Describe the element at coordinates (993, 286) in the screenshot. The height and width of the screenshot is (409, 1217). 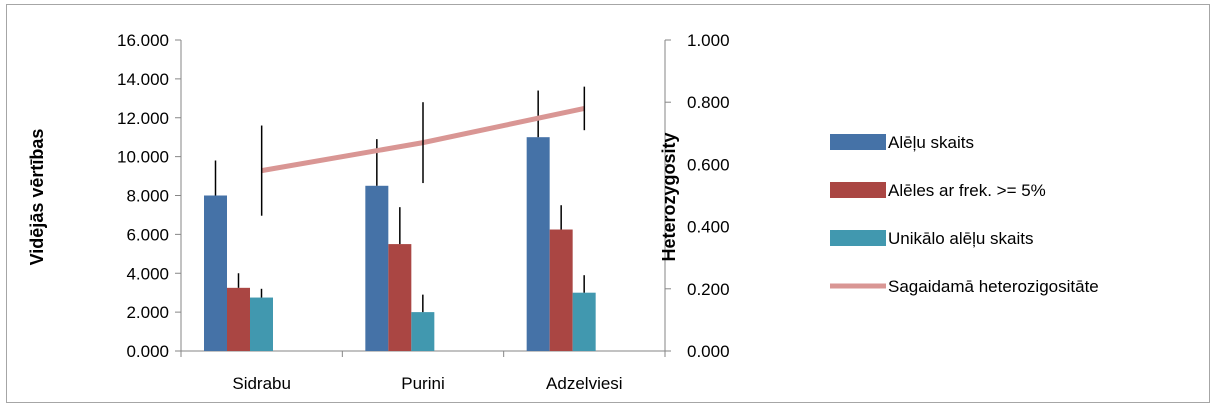
I see `legend-label: Sagaidamā heterozigositāte` at that location.